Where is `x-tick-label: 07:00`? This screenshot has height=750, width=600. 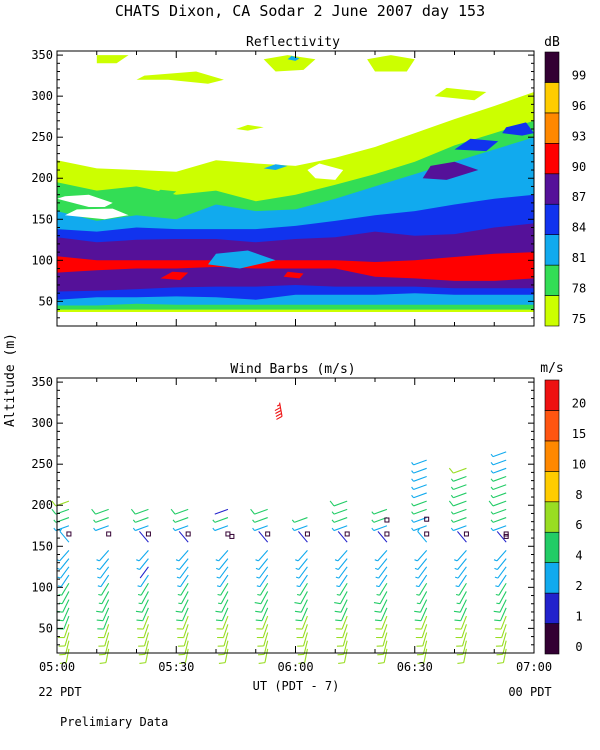
x-tick-label: 07:00 is located at coordinates (534, 667).